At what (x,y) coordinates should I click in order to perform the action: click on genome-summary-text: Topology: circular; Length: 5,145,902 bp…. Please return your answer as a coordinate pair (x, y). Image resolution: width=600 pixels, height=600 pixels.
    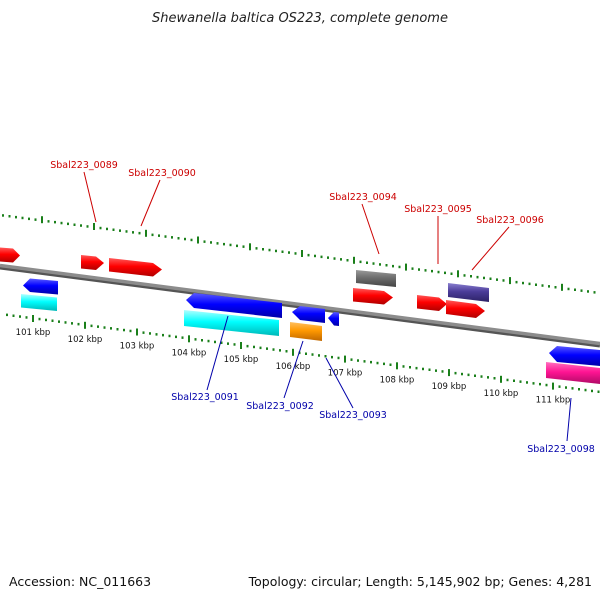
    Looking at the image, I should click on (420, 581).